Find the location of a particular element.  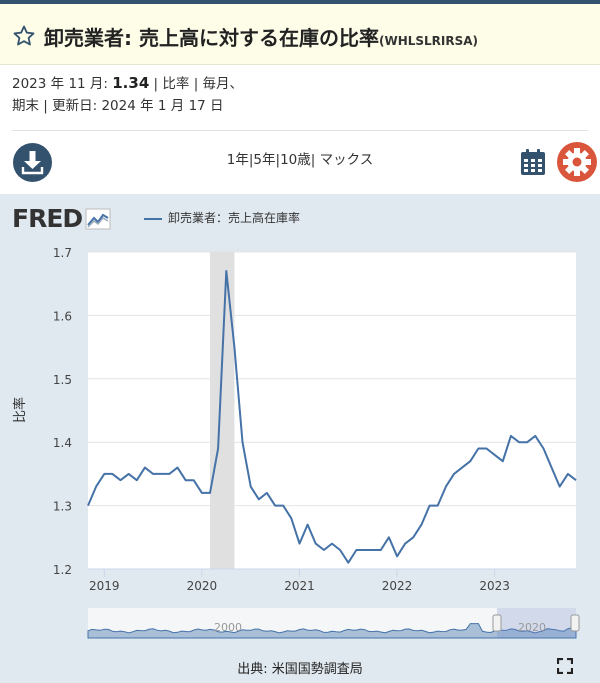

fullscreen-icon is located at coordinates (565, 666).